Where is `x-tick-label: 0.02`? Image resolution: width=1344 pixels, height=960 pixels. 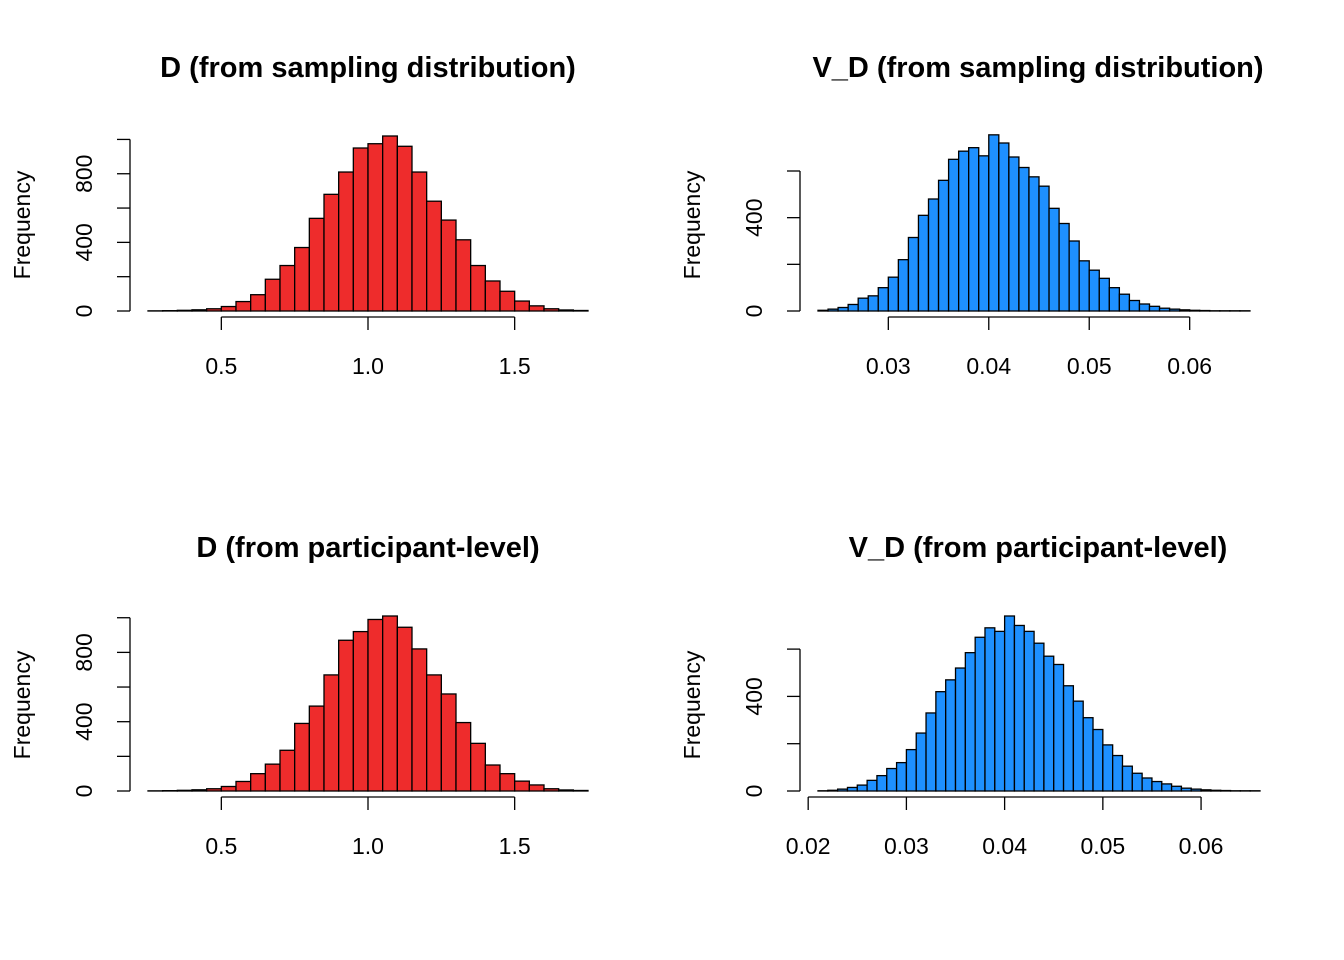 x-tick-label: 0.02 is located at coordinates (808, 846).